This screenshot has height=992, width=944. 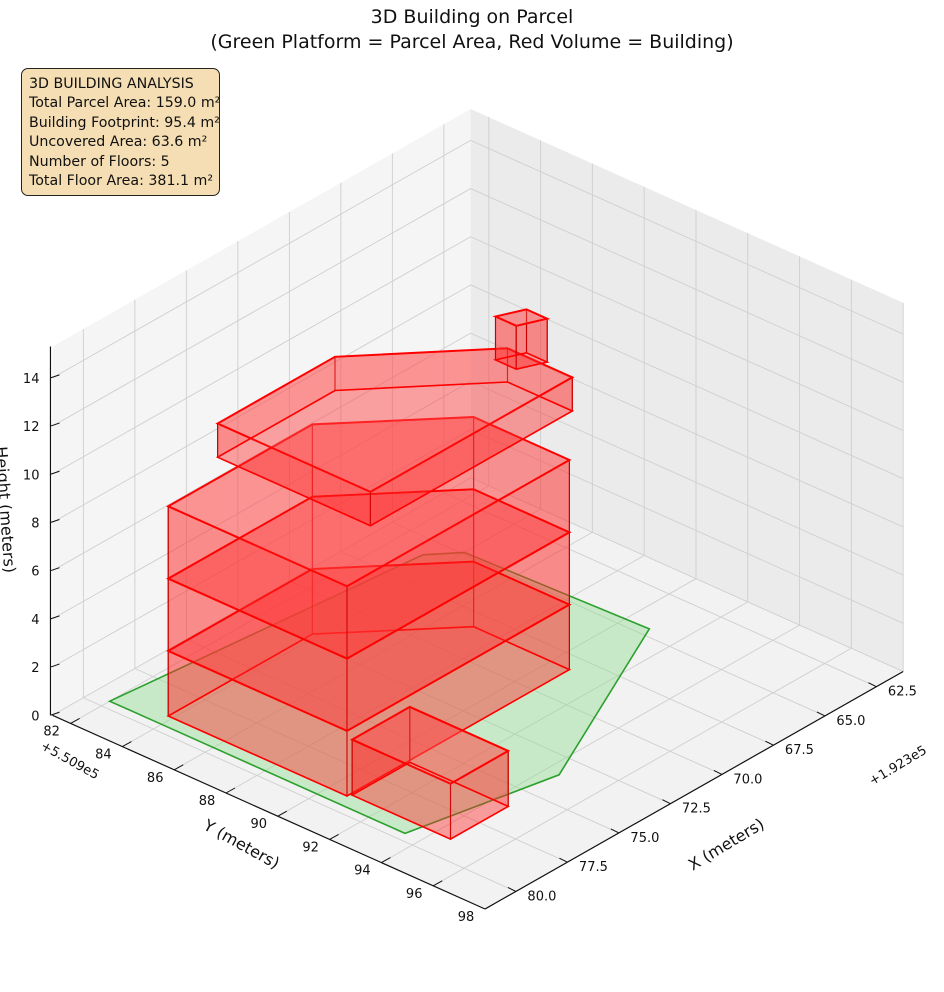 I want to click on x-axis-line, so click(x=694, y=790).